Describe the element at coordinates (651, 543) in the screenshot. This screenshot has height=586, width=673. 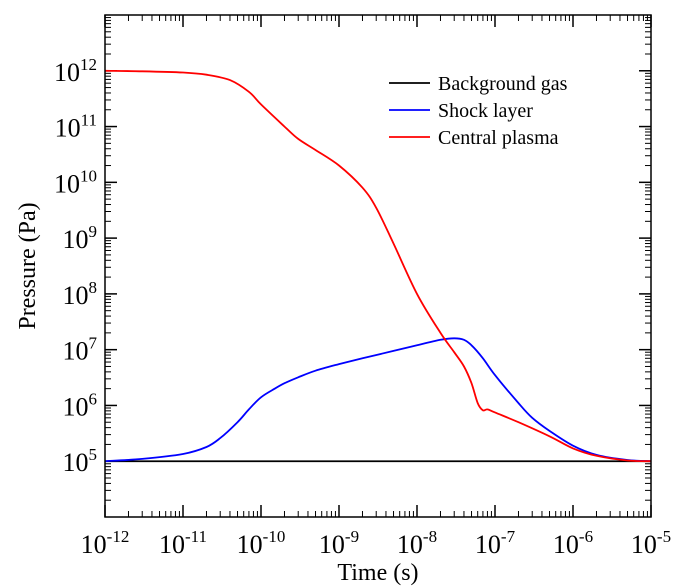
I see `x-tick-label: 10⁻⁵` at that location.